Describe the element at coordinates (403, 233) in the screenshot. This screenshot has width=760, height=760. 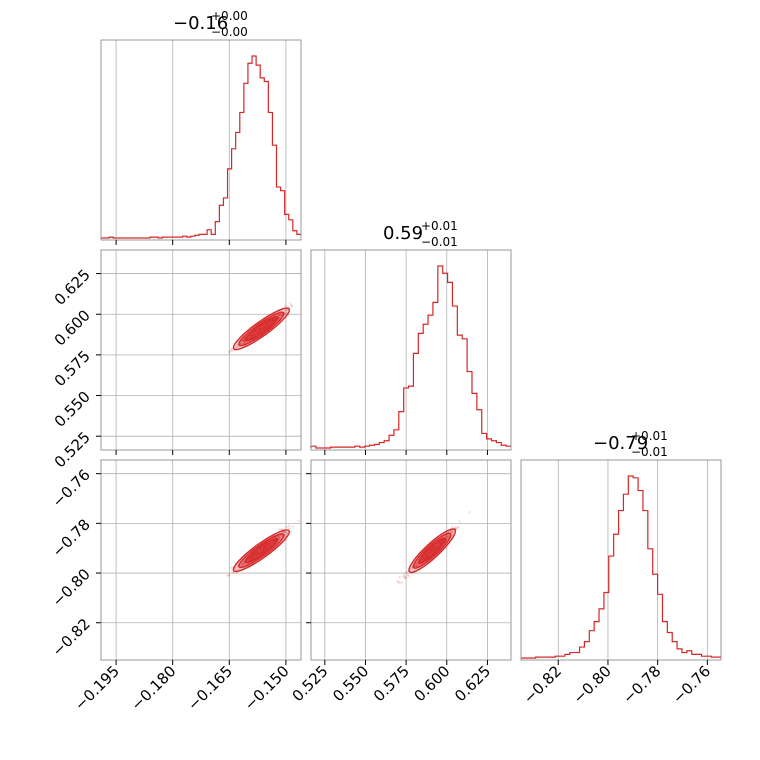
I see `panel-title-2: 0.59` at that location.